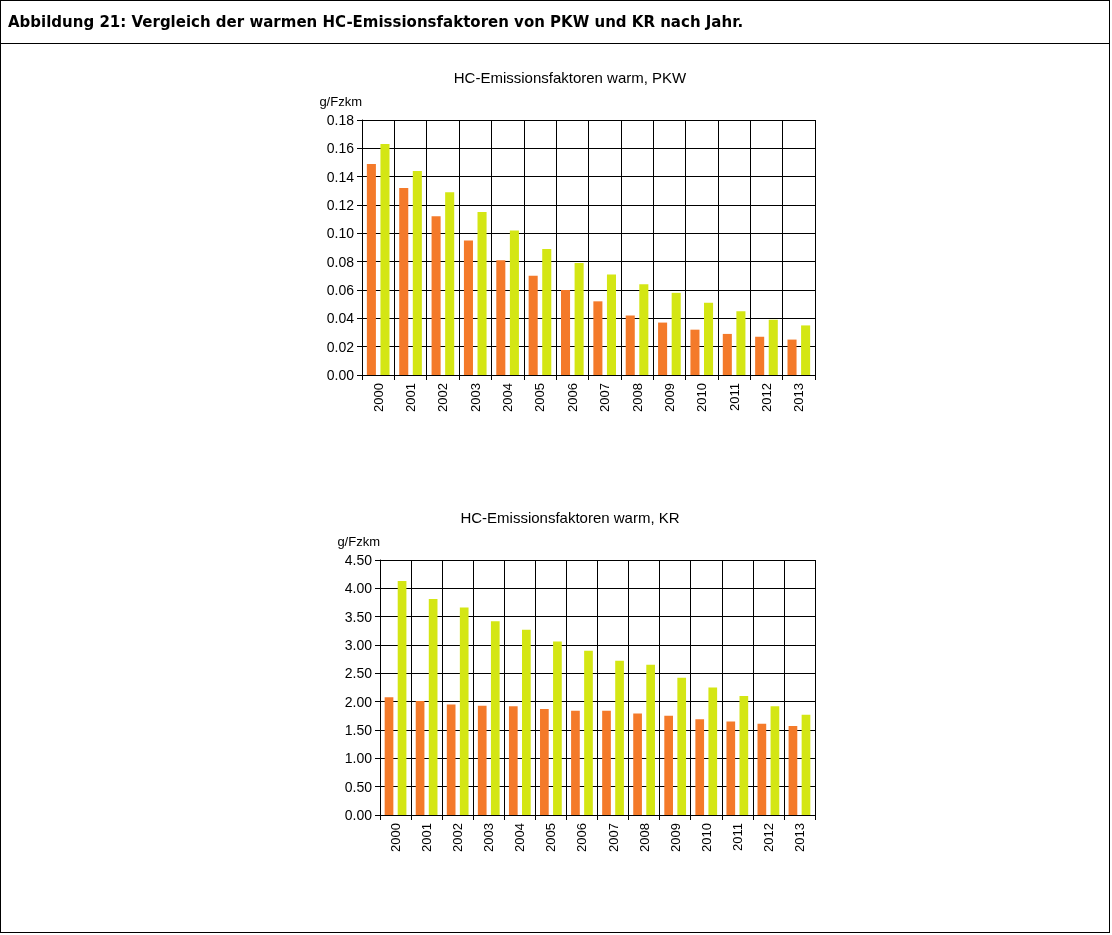 The height and width of the screenshot is (935, 1112). Describe the element at coordinates (358, 758) in the screenshot. I see `y-tick-label: 1.00` at that location.